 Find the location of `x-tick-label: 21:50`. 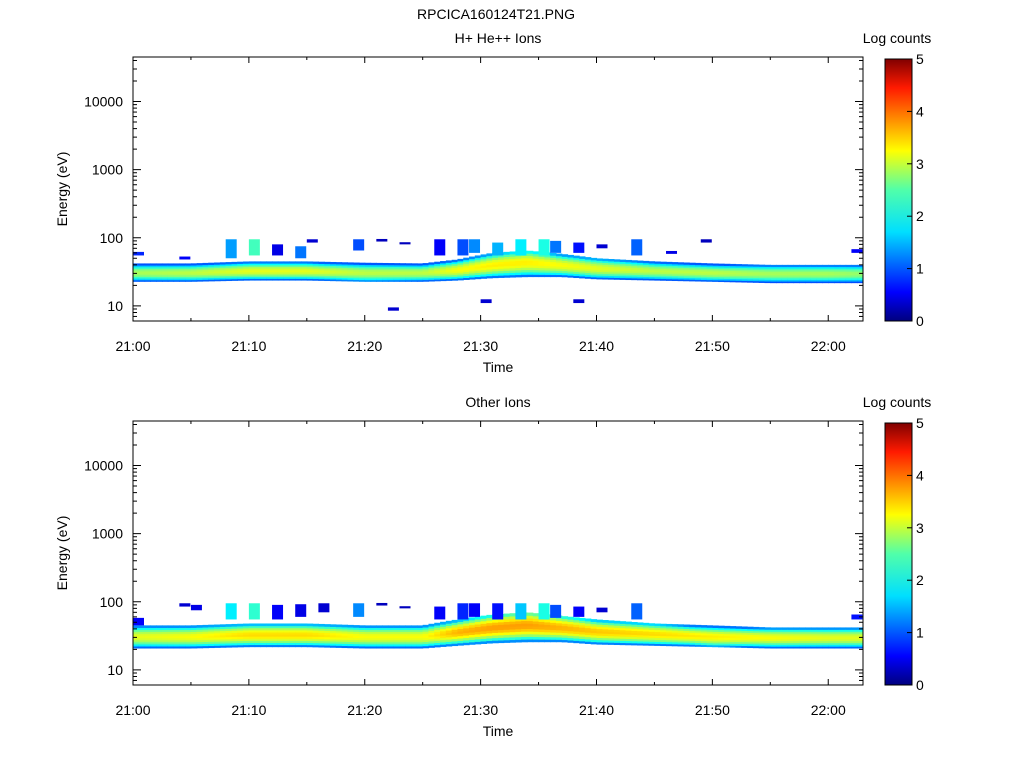

x-tick-label: 21:50 is located at coordinates (712, 710).